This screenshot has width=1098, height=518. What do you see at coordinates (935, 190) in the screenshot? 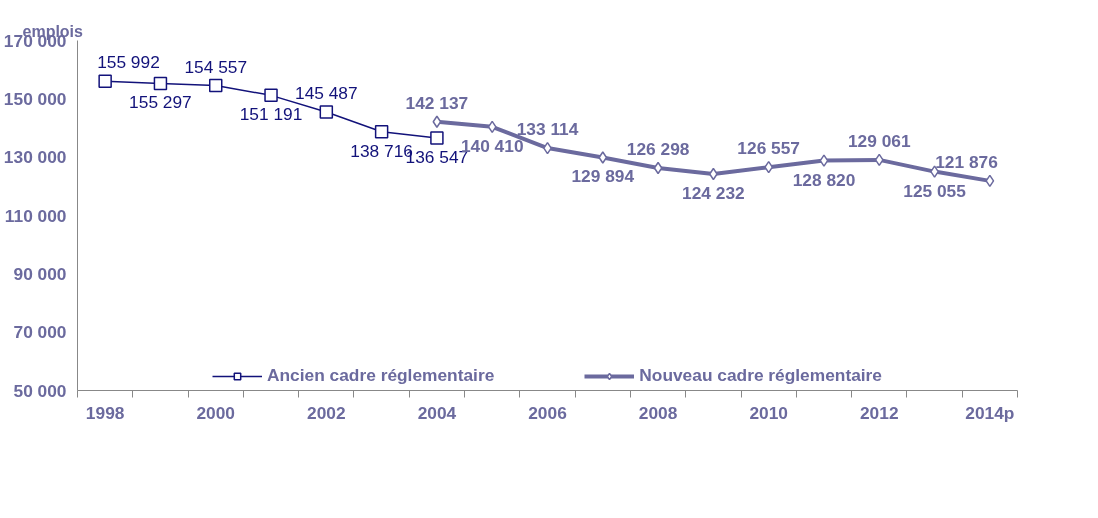
I see `data-label: 125 055` at bounding box center [935, 190].